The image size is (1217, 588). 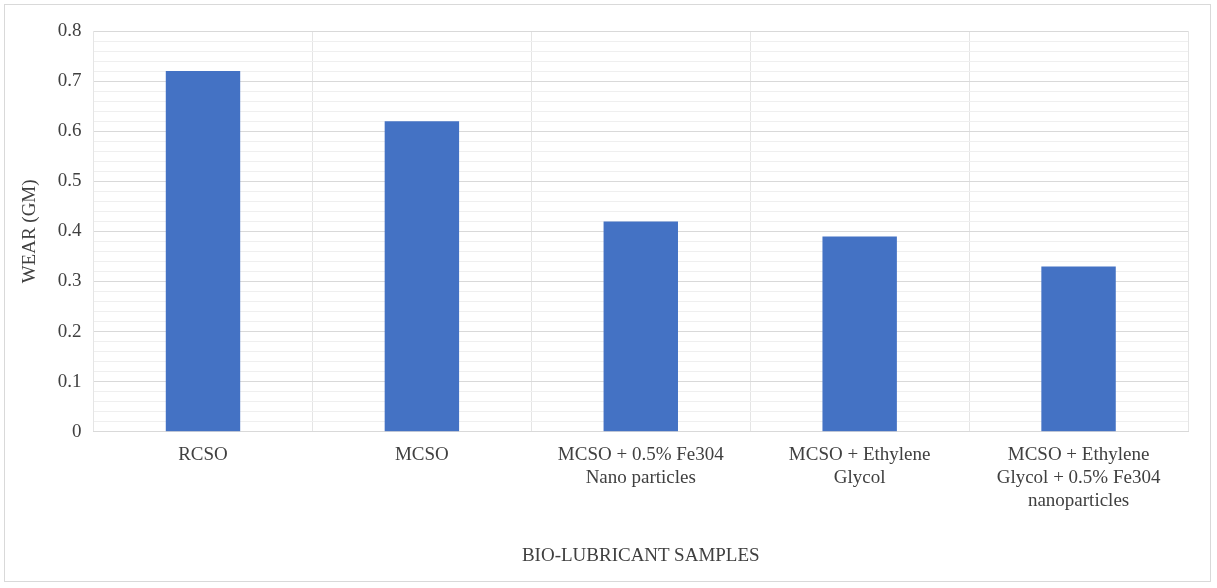 What do you see at coordinates (69, 380) in the screenshot?
I see `y-tick-label: 0.1` at bounding box center [69, 380].